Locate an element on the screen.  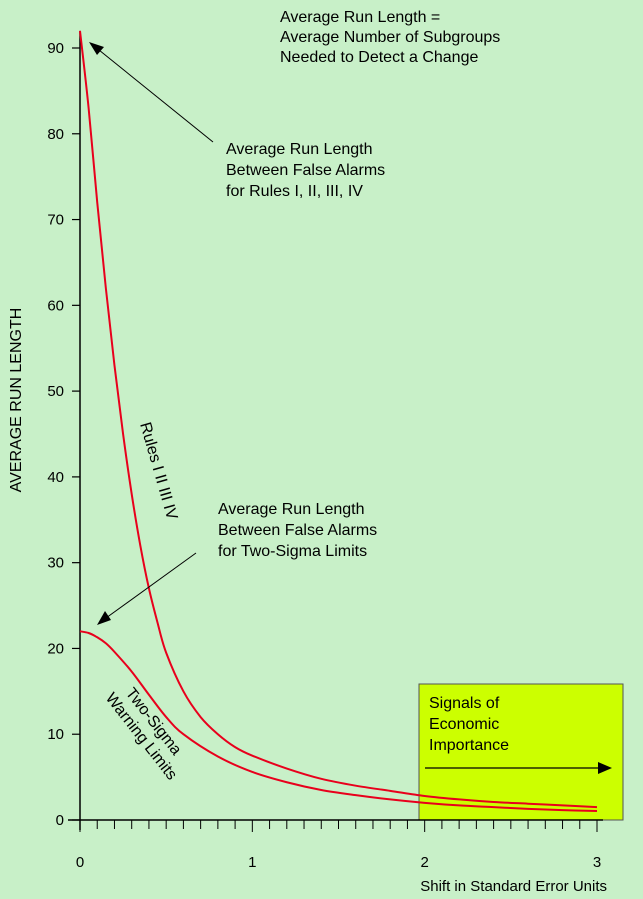
signal-box-line-1: Signals of is located at coordinates (464, 703).